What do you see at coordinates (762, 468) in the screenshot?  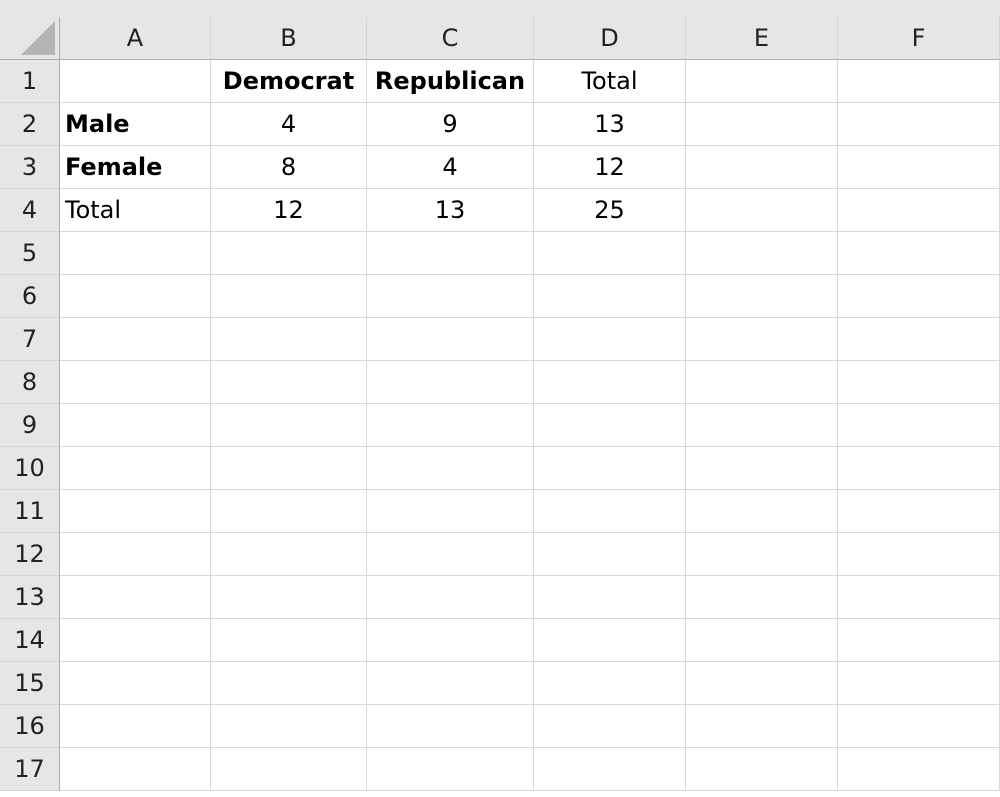 I see `cell-E10` at bounding box center [762, 468].